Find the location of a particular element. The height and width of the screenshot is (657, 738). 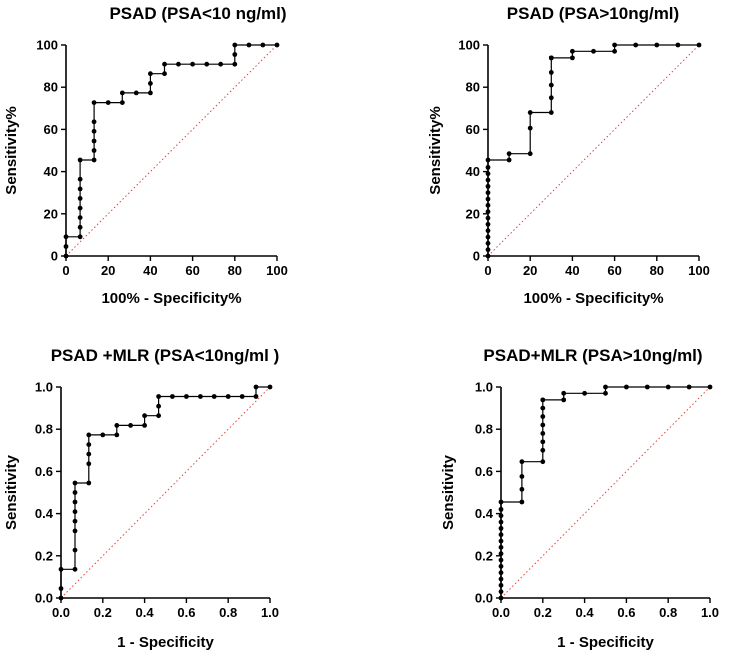

x-tick-label: 60 is located at coordinates (192, 270).